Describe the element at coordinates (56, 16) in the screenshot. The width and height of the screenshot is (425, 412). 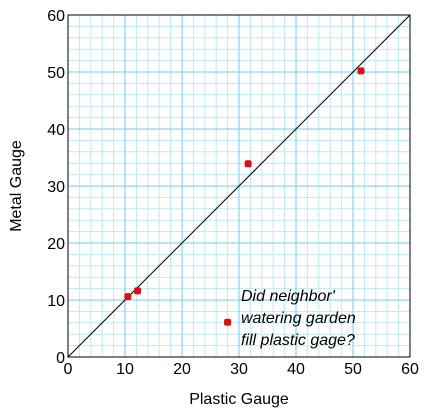
I see `y-tick-label: 60` at that location.